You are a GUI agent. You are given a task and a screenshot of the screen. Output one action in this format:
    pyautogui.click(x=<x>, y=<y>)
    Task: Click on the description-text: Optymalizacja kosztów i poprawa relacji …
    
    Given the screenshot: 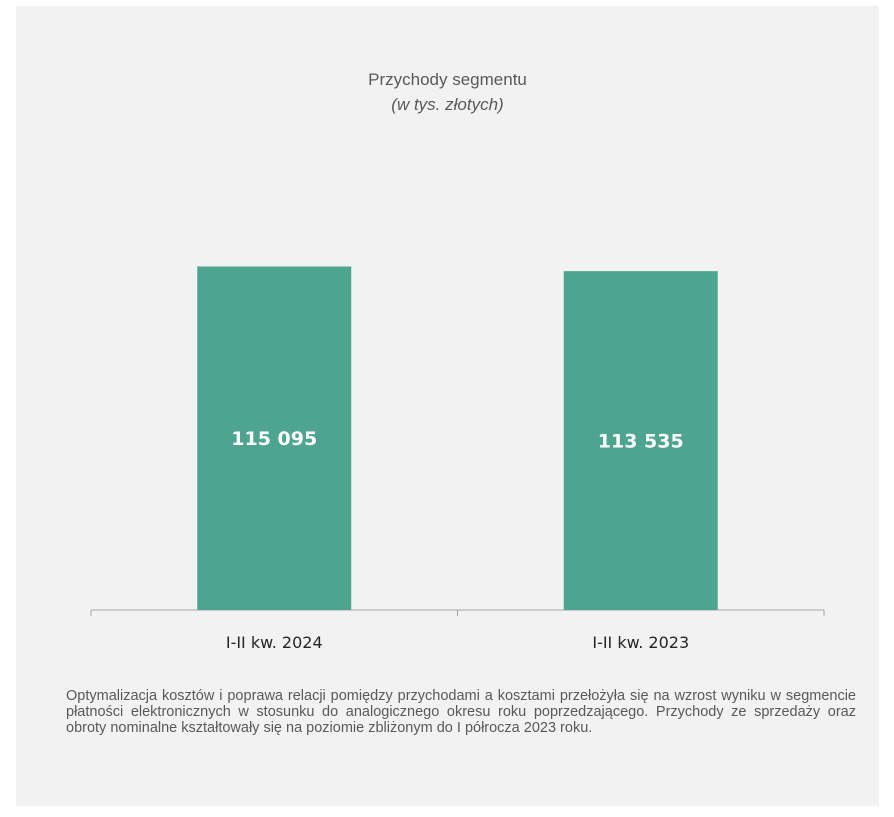 What is the action you would take?
    pyautogui.click(x=461, y=712)
    